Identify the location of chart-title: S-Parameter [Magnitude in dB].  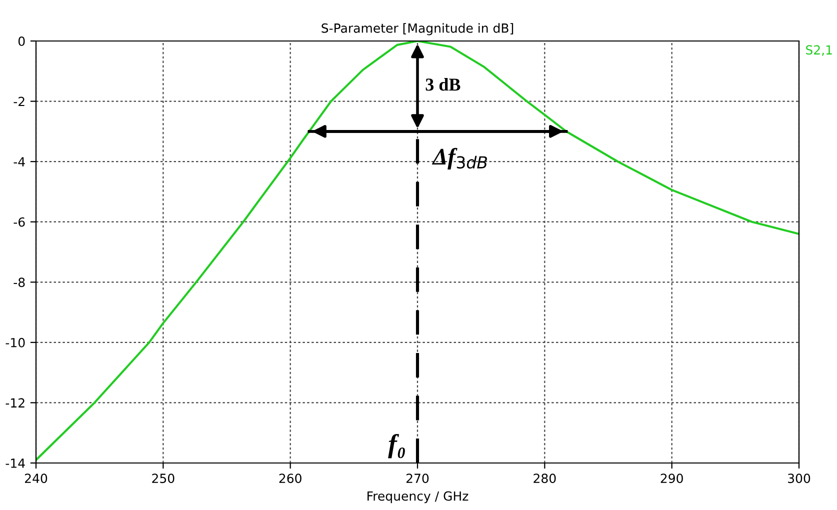
(418, 29).